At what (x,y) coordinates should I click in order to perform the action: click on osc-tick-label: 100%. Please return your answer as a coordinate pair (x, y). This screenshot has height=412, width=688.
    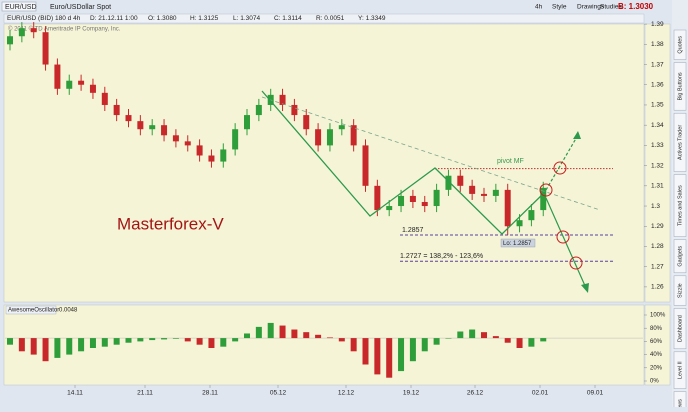
    Looking at the image, I should click on (658, 316).